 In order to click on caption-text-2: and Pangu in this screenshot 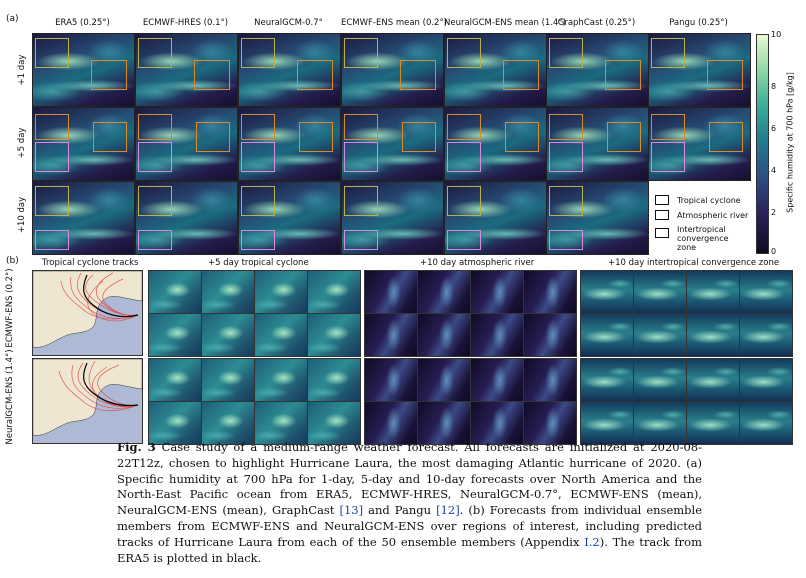, I will do `click(400, 510)`.